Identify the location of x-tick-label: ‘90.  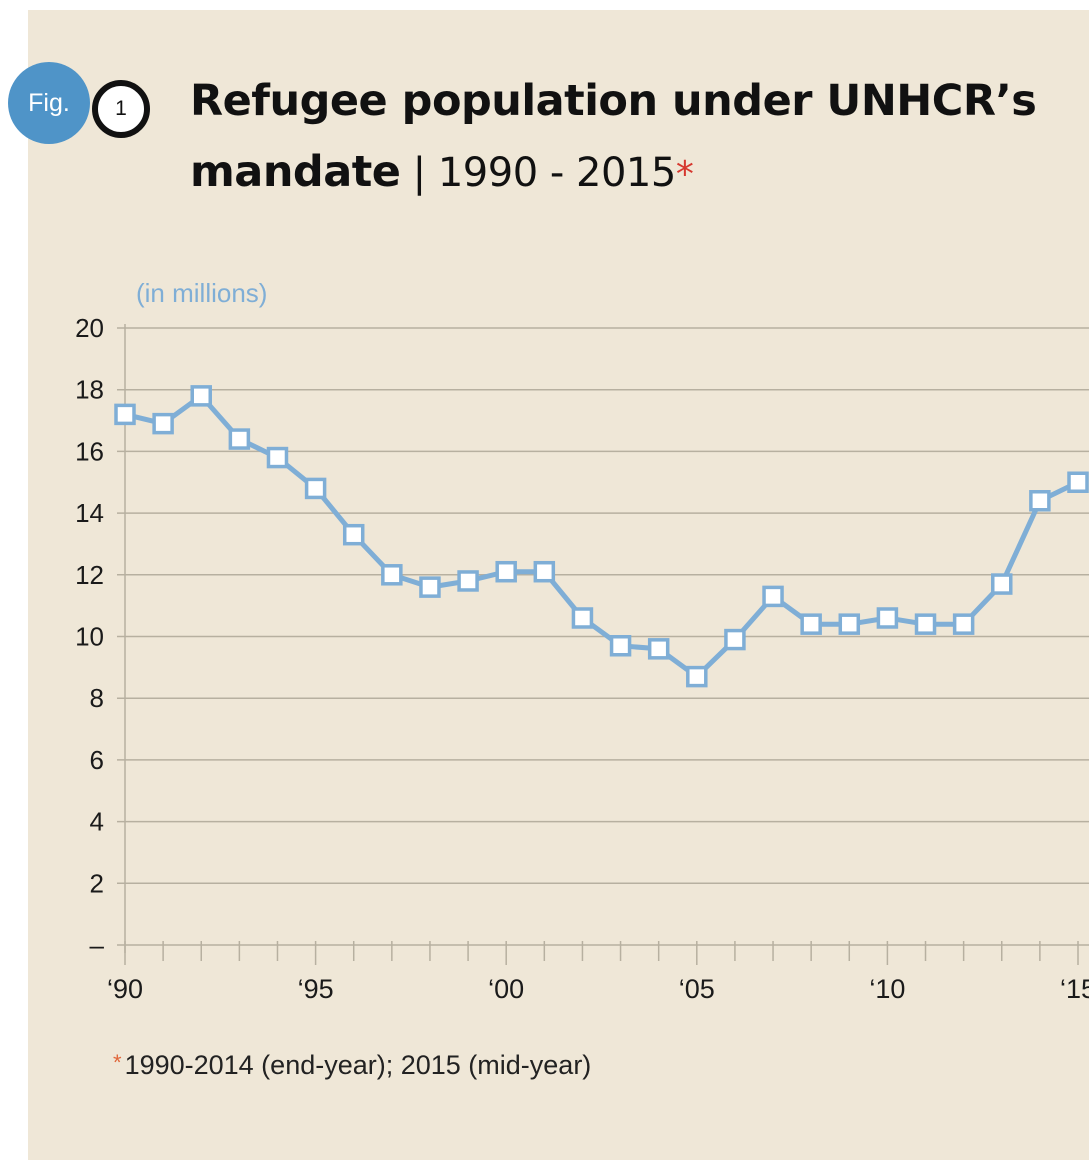
(125, 989).